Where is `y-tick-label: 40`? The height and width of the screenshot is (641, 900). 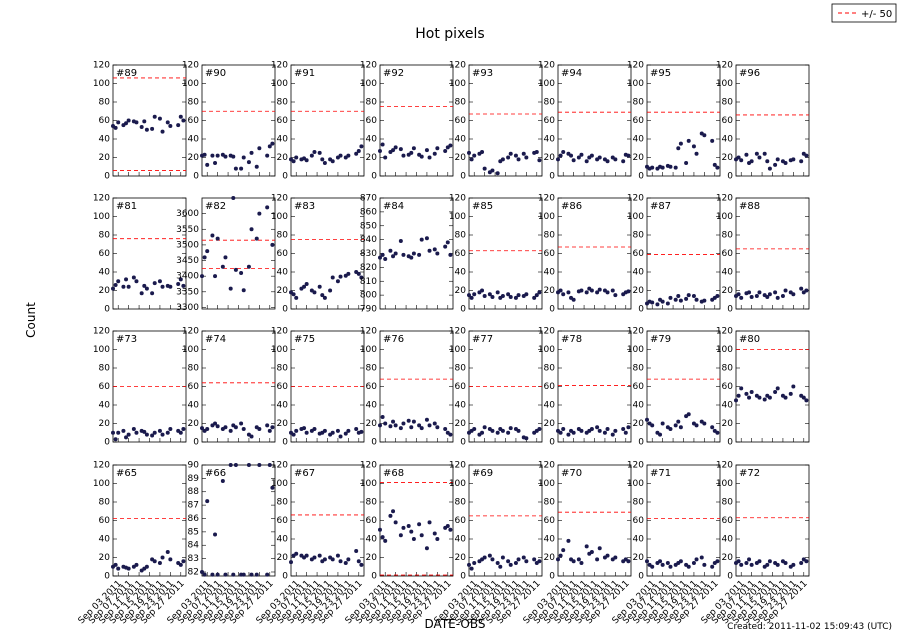
y-tick-label: 40 is located at coordinates (728, 540).